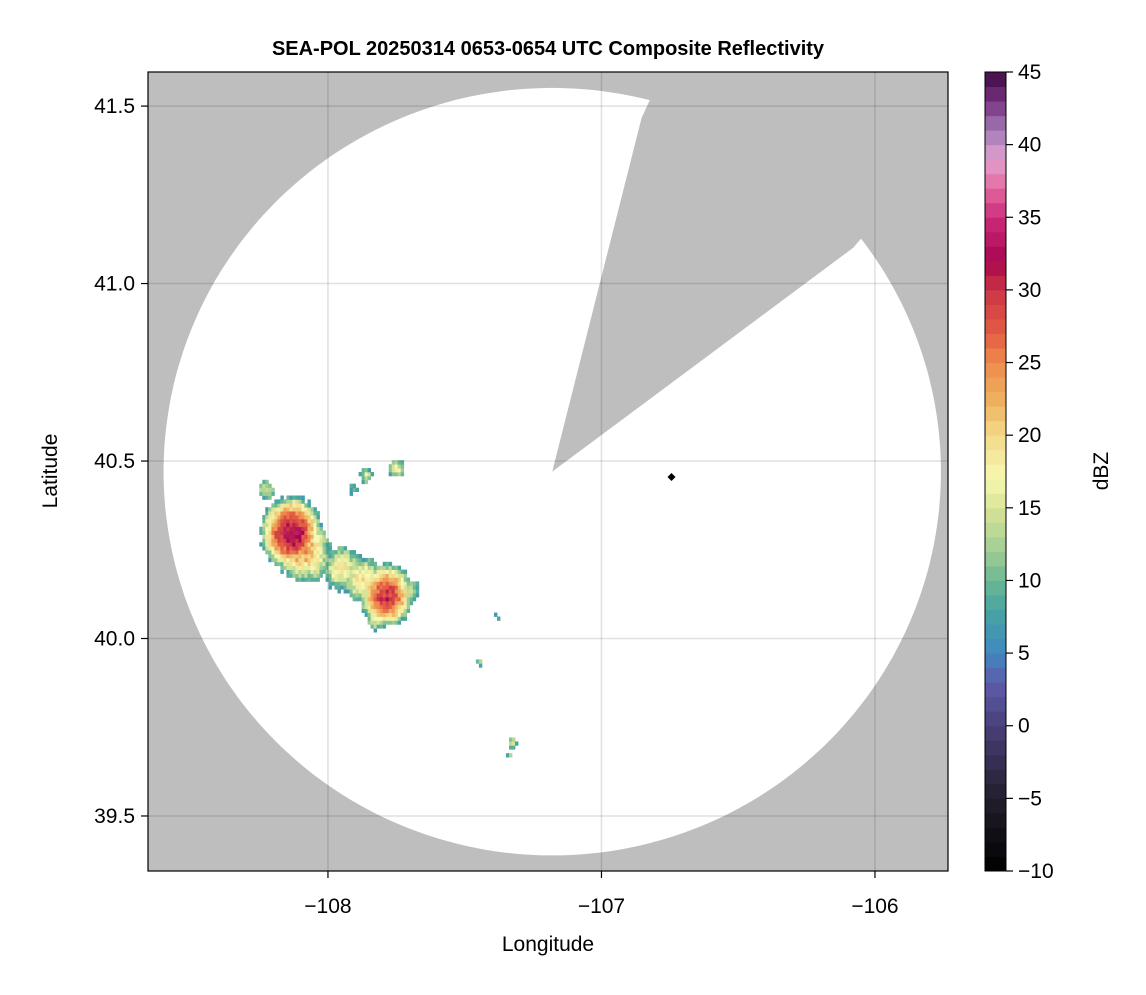 This screenshot has height=995, width=1146. I want to click on x-tick-label: −106, so click(874, 906).